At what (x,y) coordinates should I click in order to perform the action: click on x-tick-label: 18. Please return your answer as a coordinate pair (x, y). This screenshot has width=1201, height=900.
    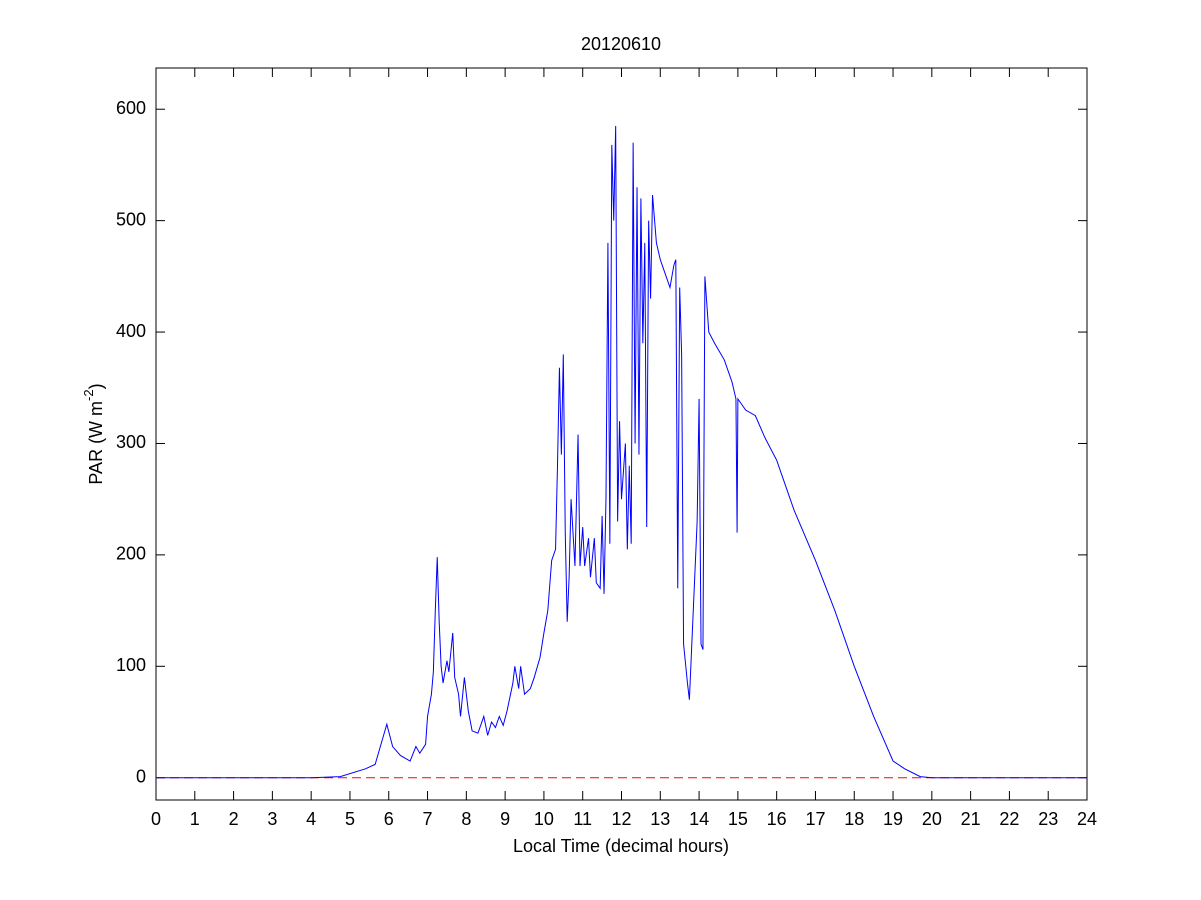
    Looking at the image, I should click on (854, 819).